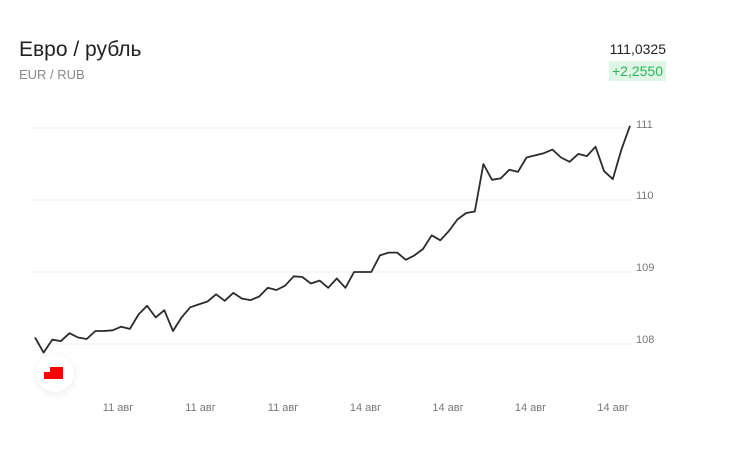  Describe the element at coordinates (645, 196) in the screenshot. I see `y-tick-label: 110` at that location.